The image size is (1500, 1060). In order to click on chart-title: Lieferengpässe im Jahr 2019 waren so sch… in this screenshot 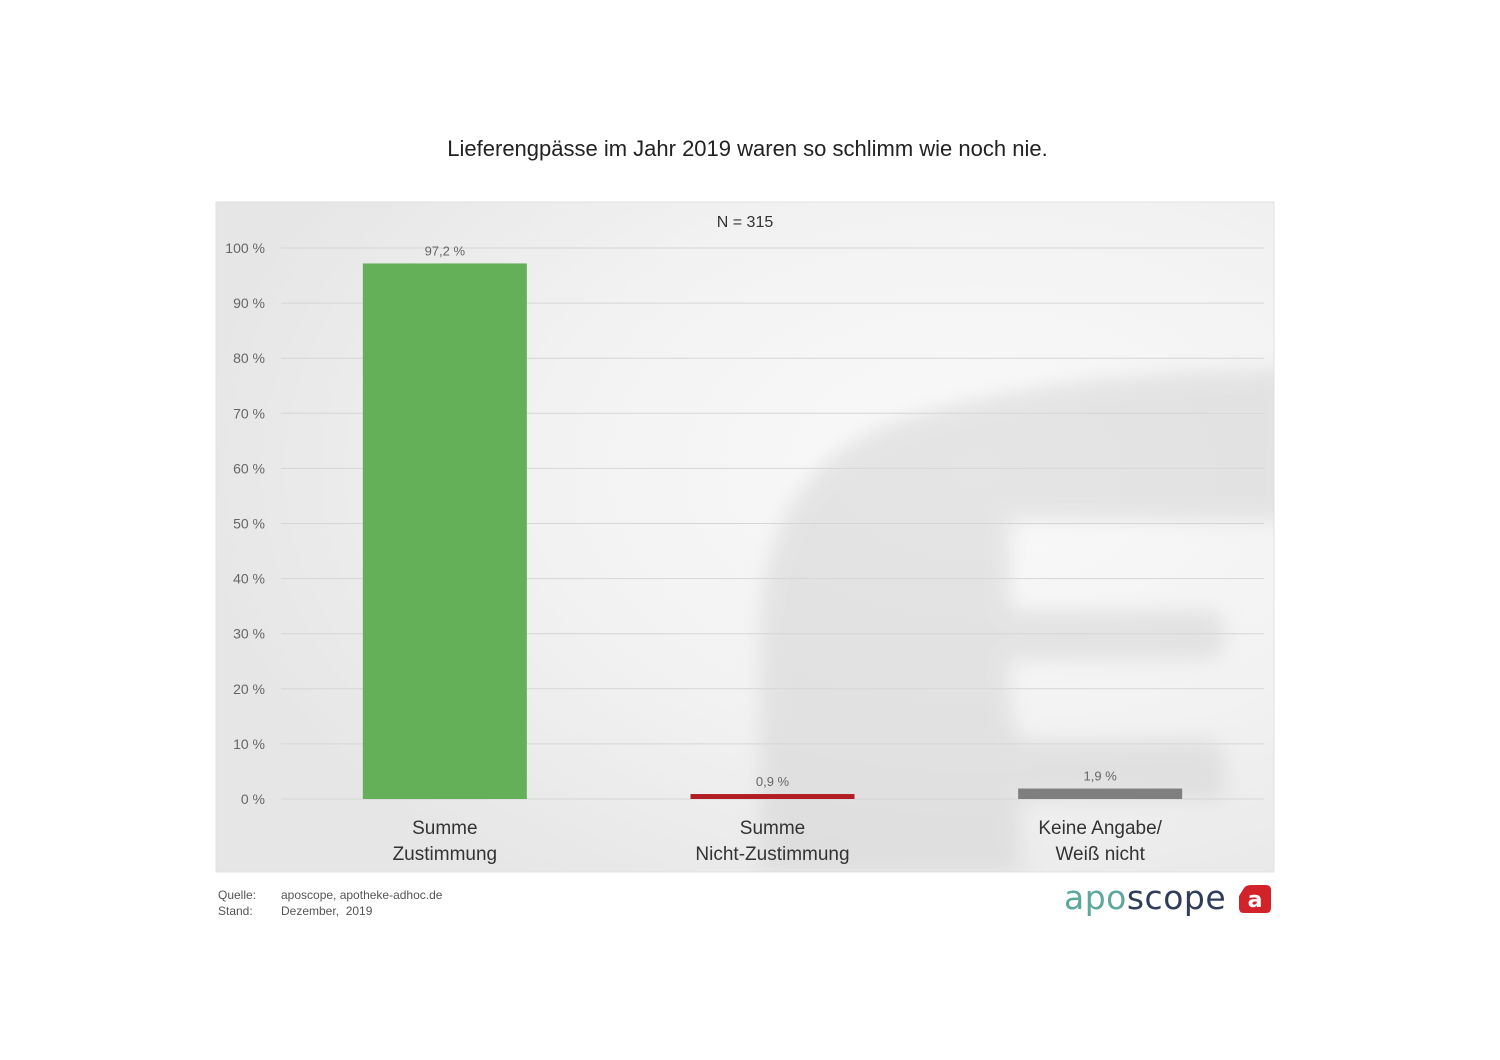, I will do `click(747, 148)`.